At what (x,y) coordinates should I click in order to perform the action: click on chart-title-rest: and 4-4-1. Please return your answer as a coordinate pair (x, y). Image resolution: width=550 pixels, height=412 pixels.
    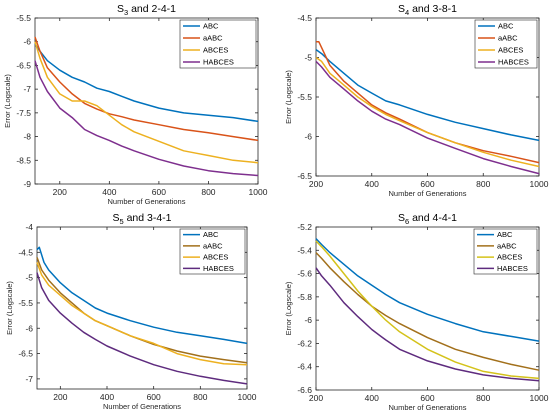
    Looking at the image, I should click on (433, 218).